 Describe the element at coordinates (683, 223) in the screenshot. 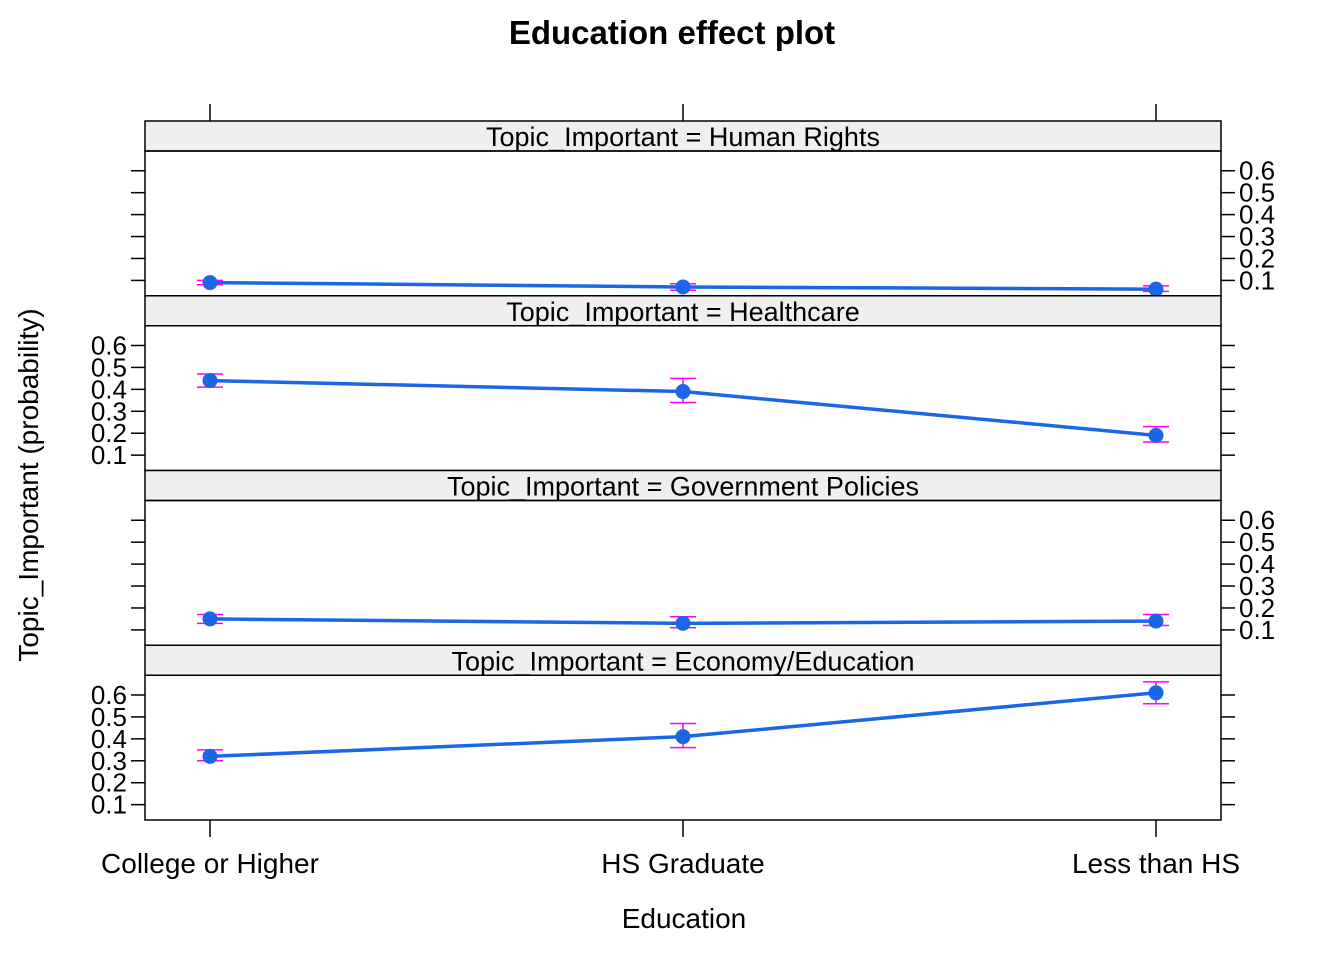

I see `panel-frame` at that location.